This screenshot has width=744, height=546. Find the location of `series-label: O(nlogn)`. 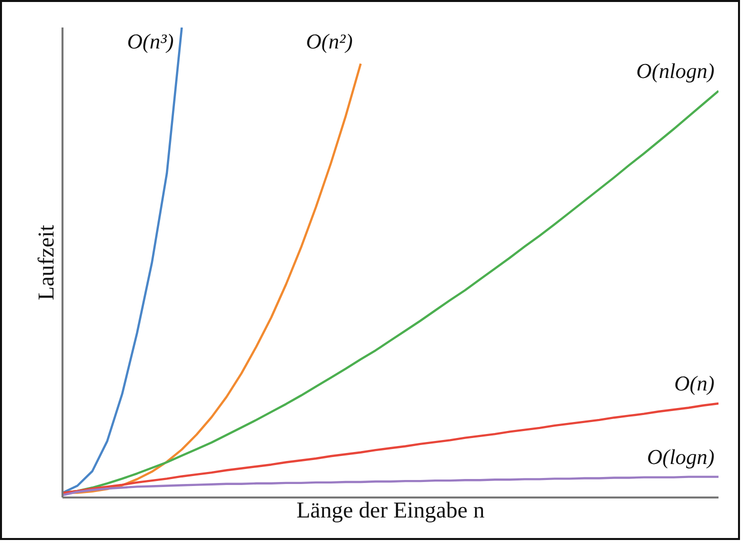

series-label: O(nlogn) is located at coordinates (675, 70).